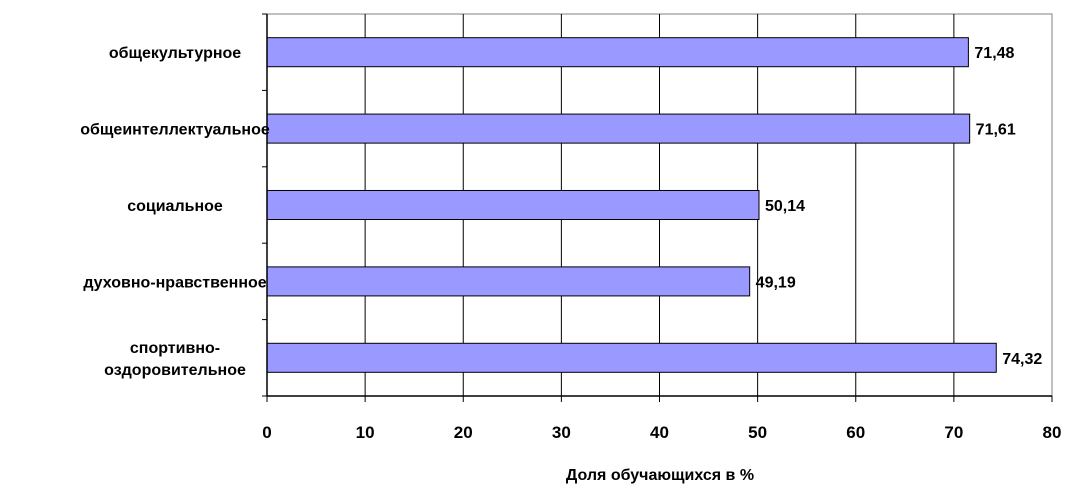 Image resolution: width=1066 pixels, height=488 pixels. Describe the element at coordinates (463, 432) in the screenshot. I see `x-tick-label: 20` at that location.